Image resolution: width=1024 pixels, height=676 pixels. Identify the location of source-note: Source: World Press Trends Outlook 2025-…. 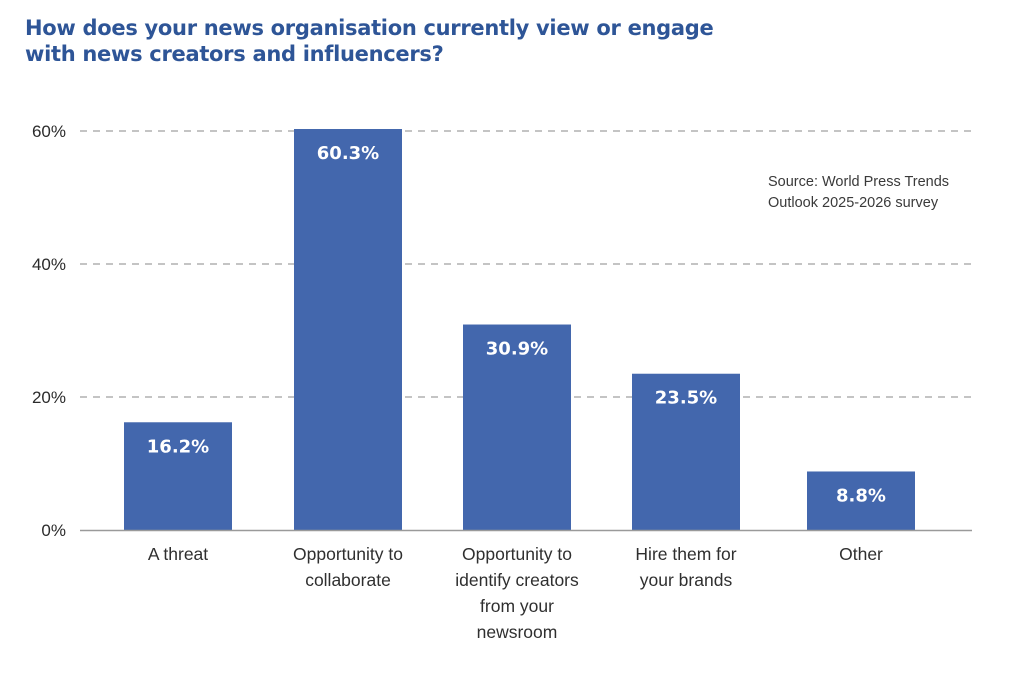
(858, 193).